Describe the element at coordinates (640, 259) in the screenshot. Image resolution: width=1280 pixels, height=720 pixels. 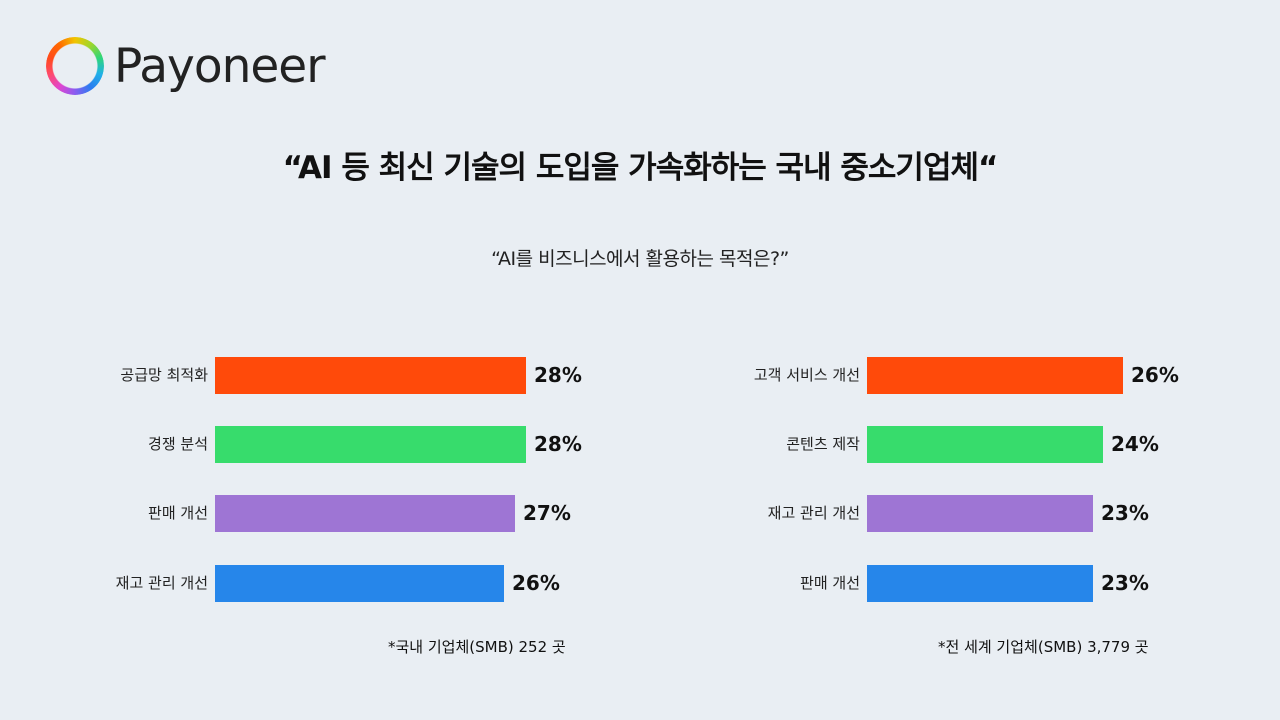
I see `chart-question: “AI를 비즈니스에서 활용하는 목적은?”` at that location.